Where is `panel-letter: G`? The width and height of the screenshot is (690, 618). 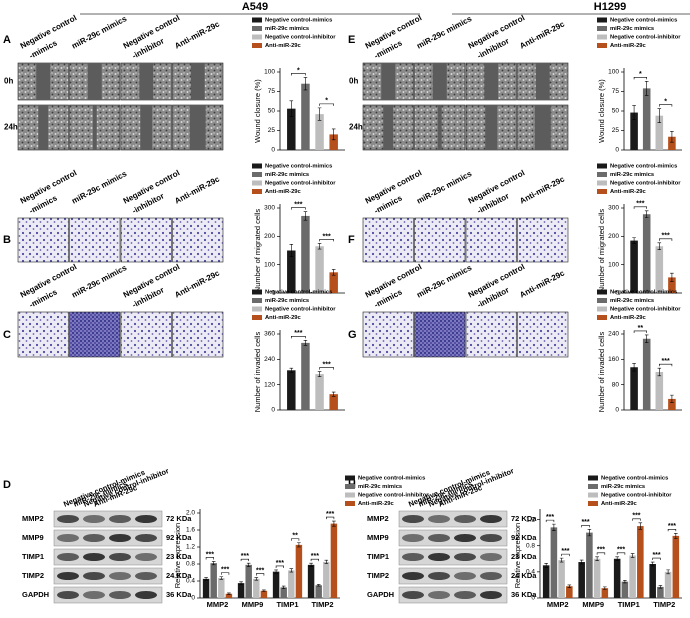 panel-letter: G is located at coordinates (352, 335).